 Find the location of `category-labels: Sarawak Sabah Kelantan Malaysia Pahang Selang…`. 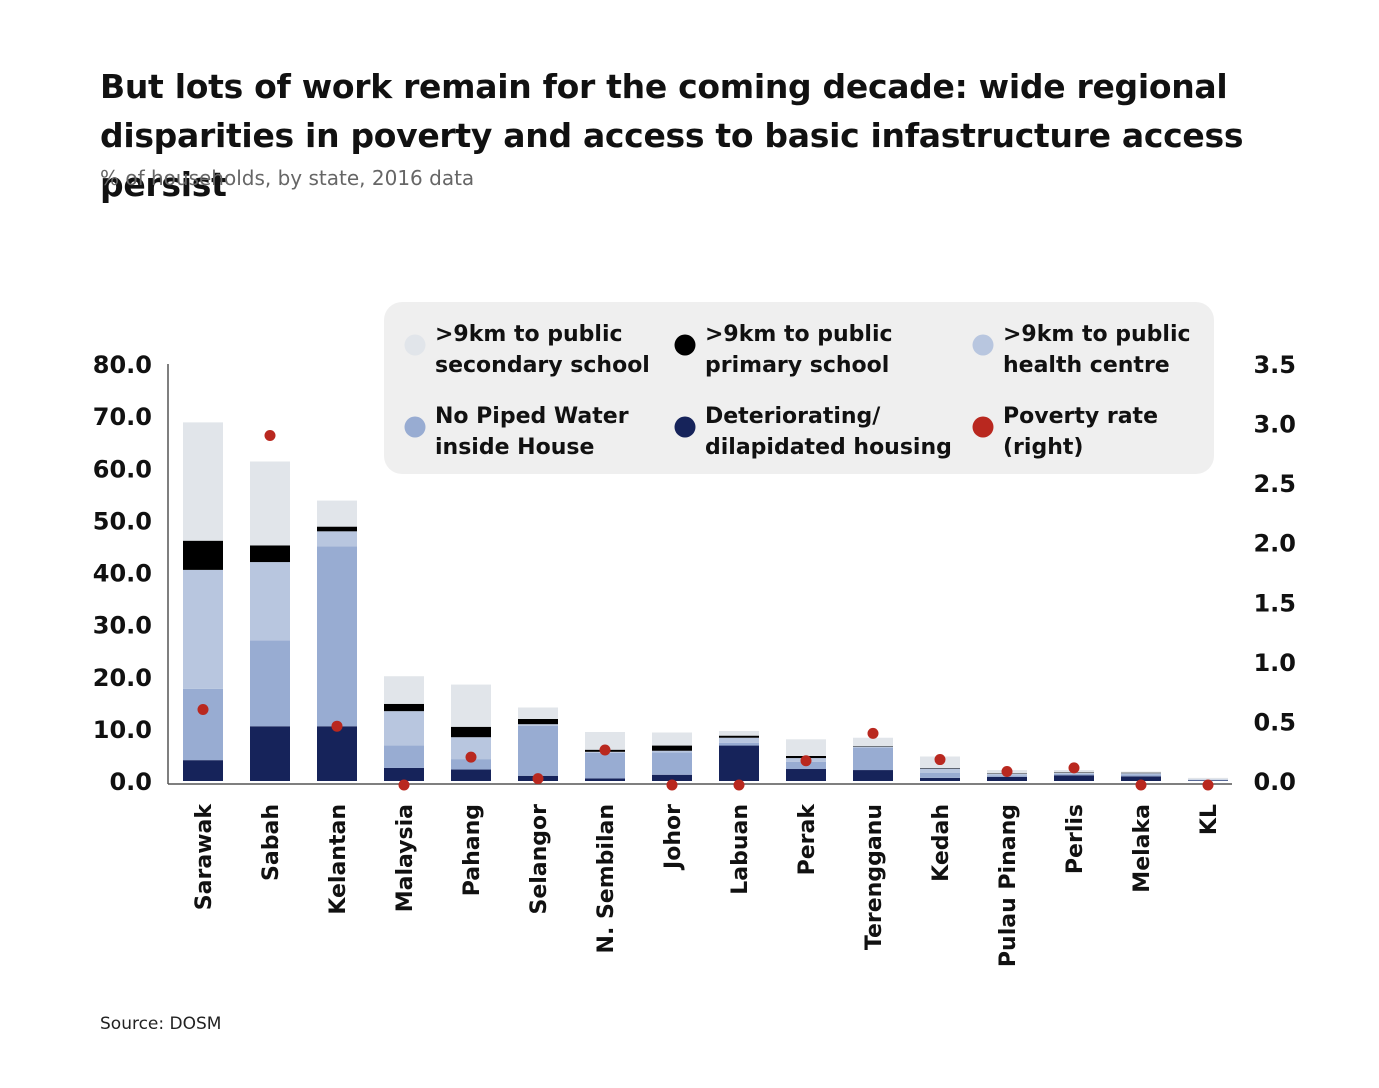

category-labels: Sarawak Sabah Kelantan Malaysia Pahang Selang… is located at coordinates (707, 885).